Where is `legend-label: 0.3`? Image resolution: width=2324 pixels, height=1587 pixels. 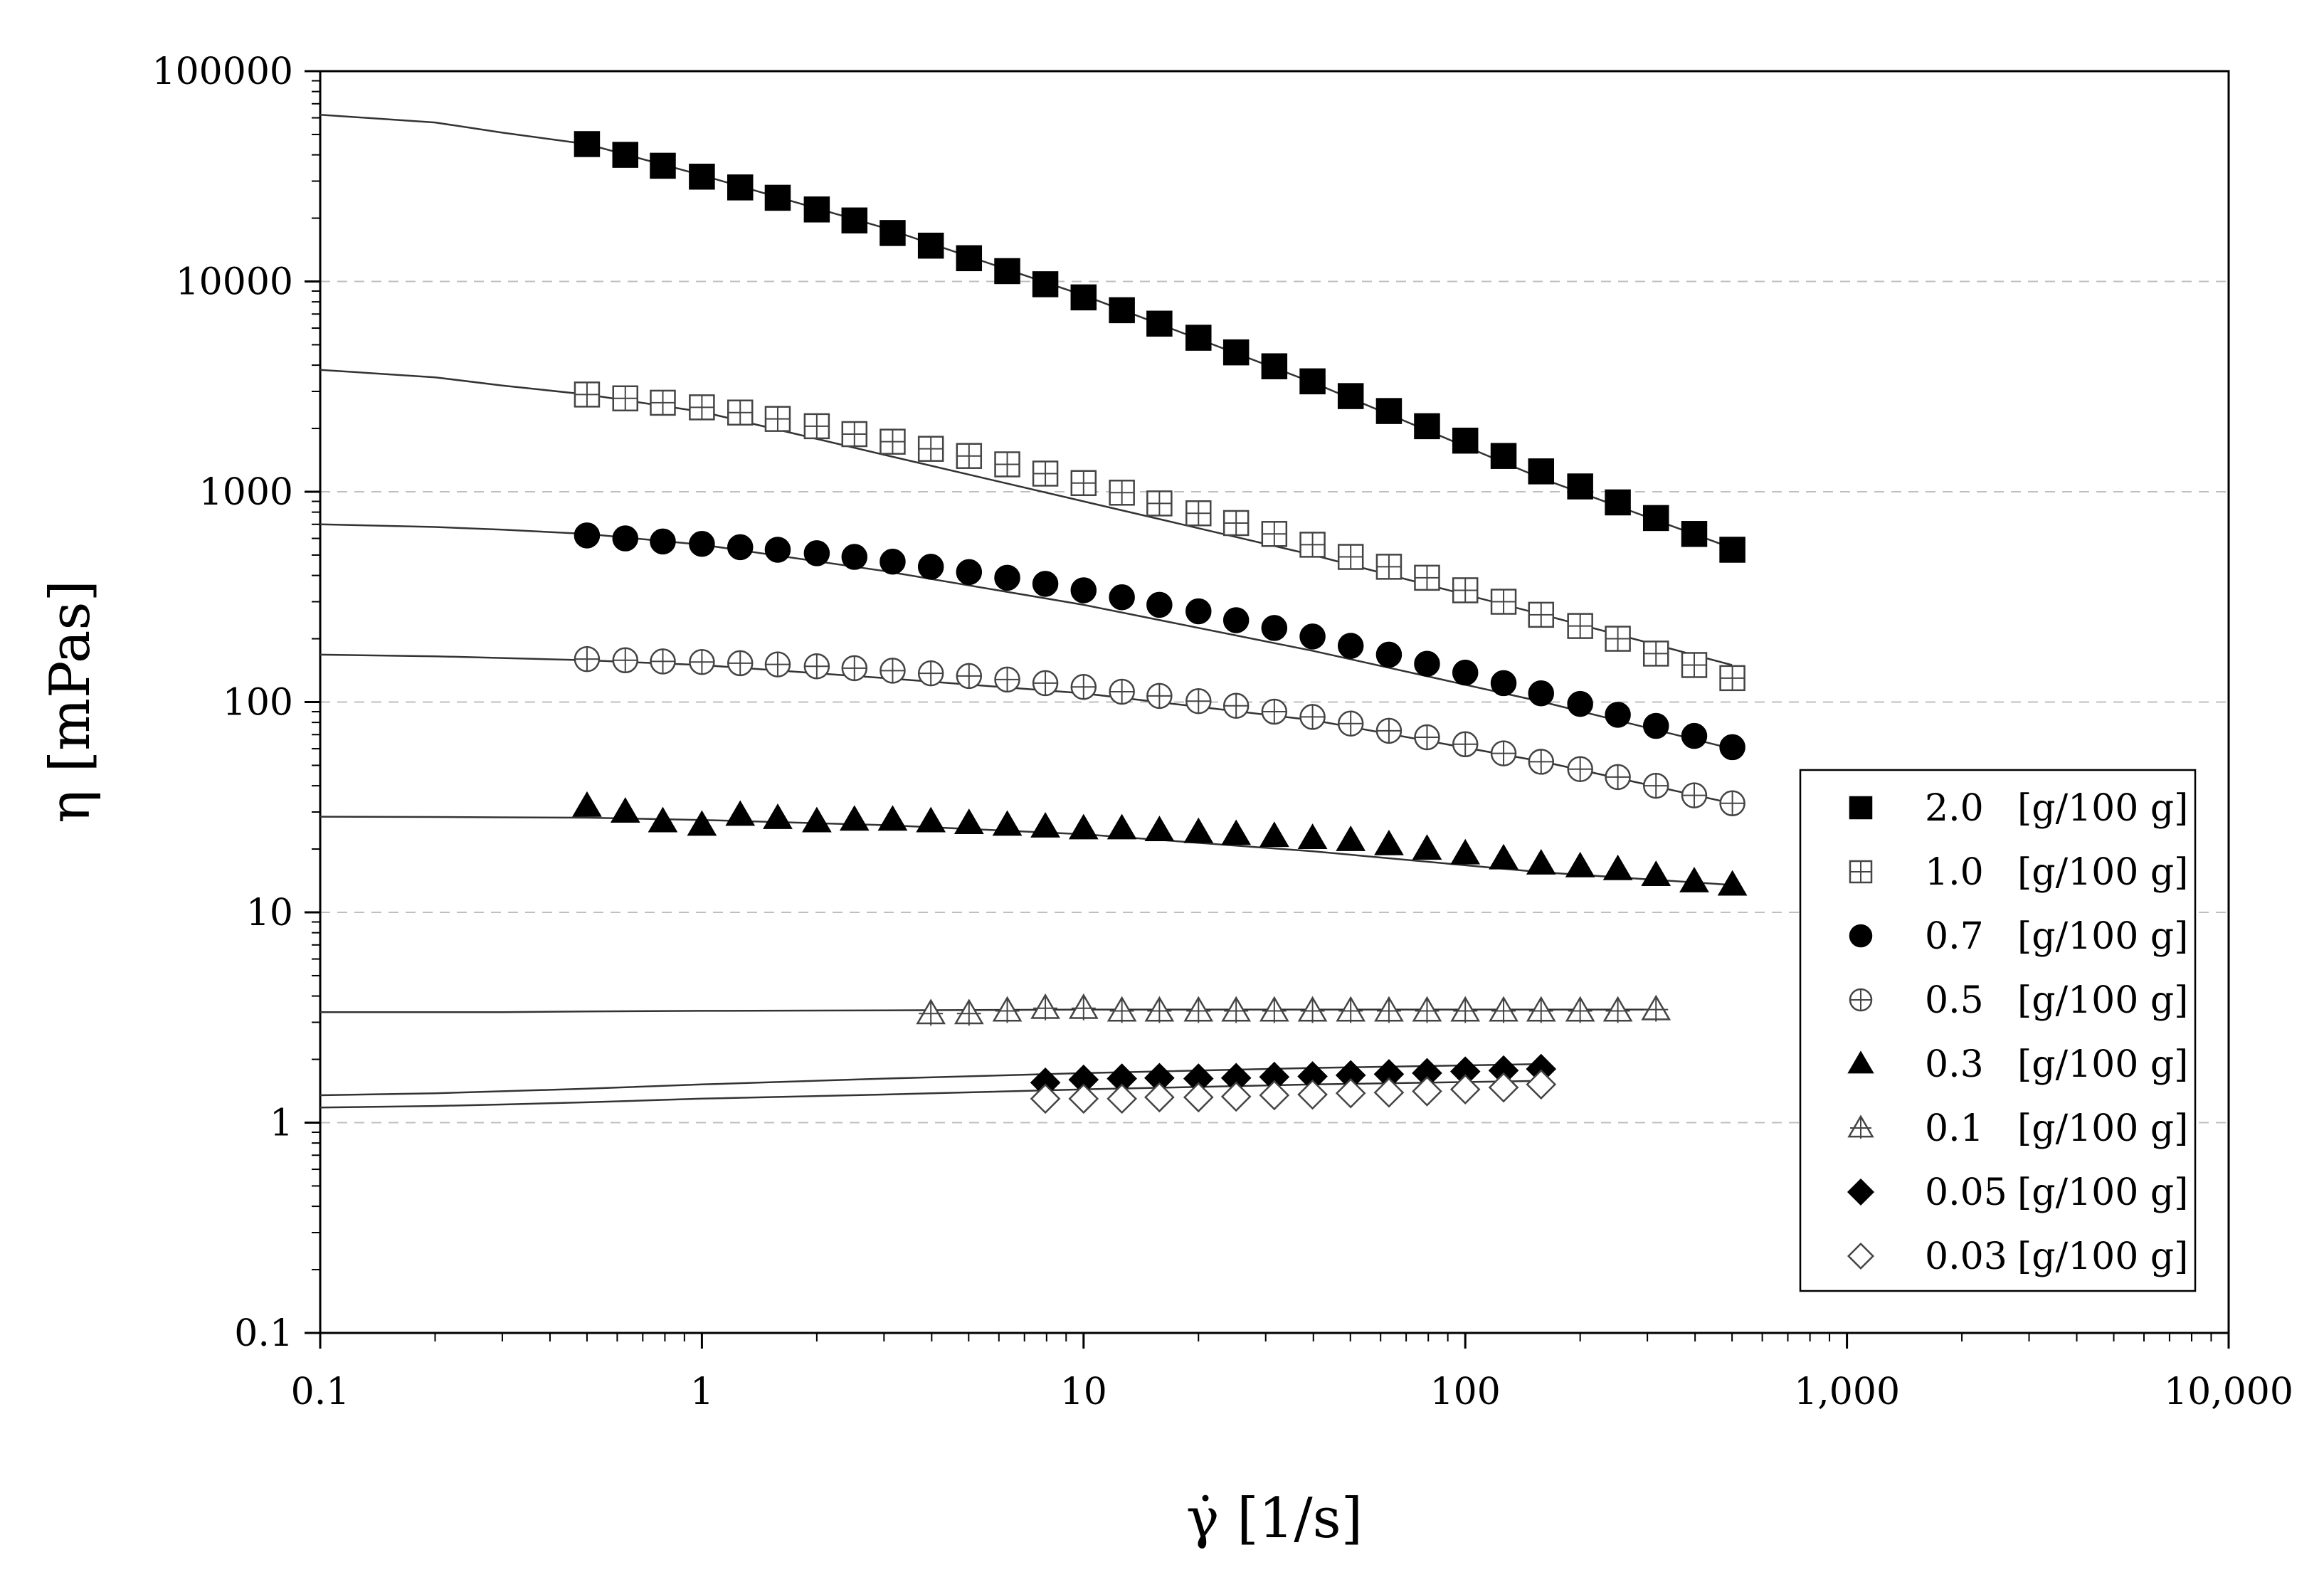
legend-label: 0.3 is located at coordinates (1954, 1064).